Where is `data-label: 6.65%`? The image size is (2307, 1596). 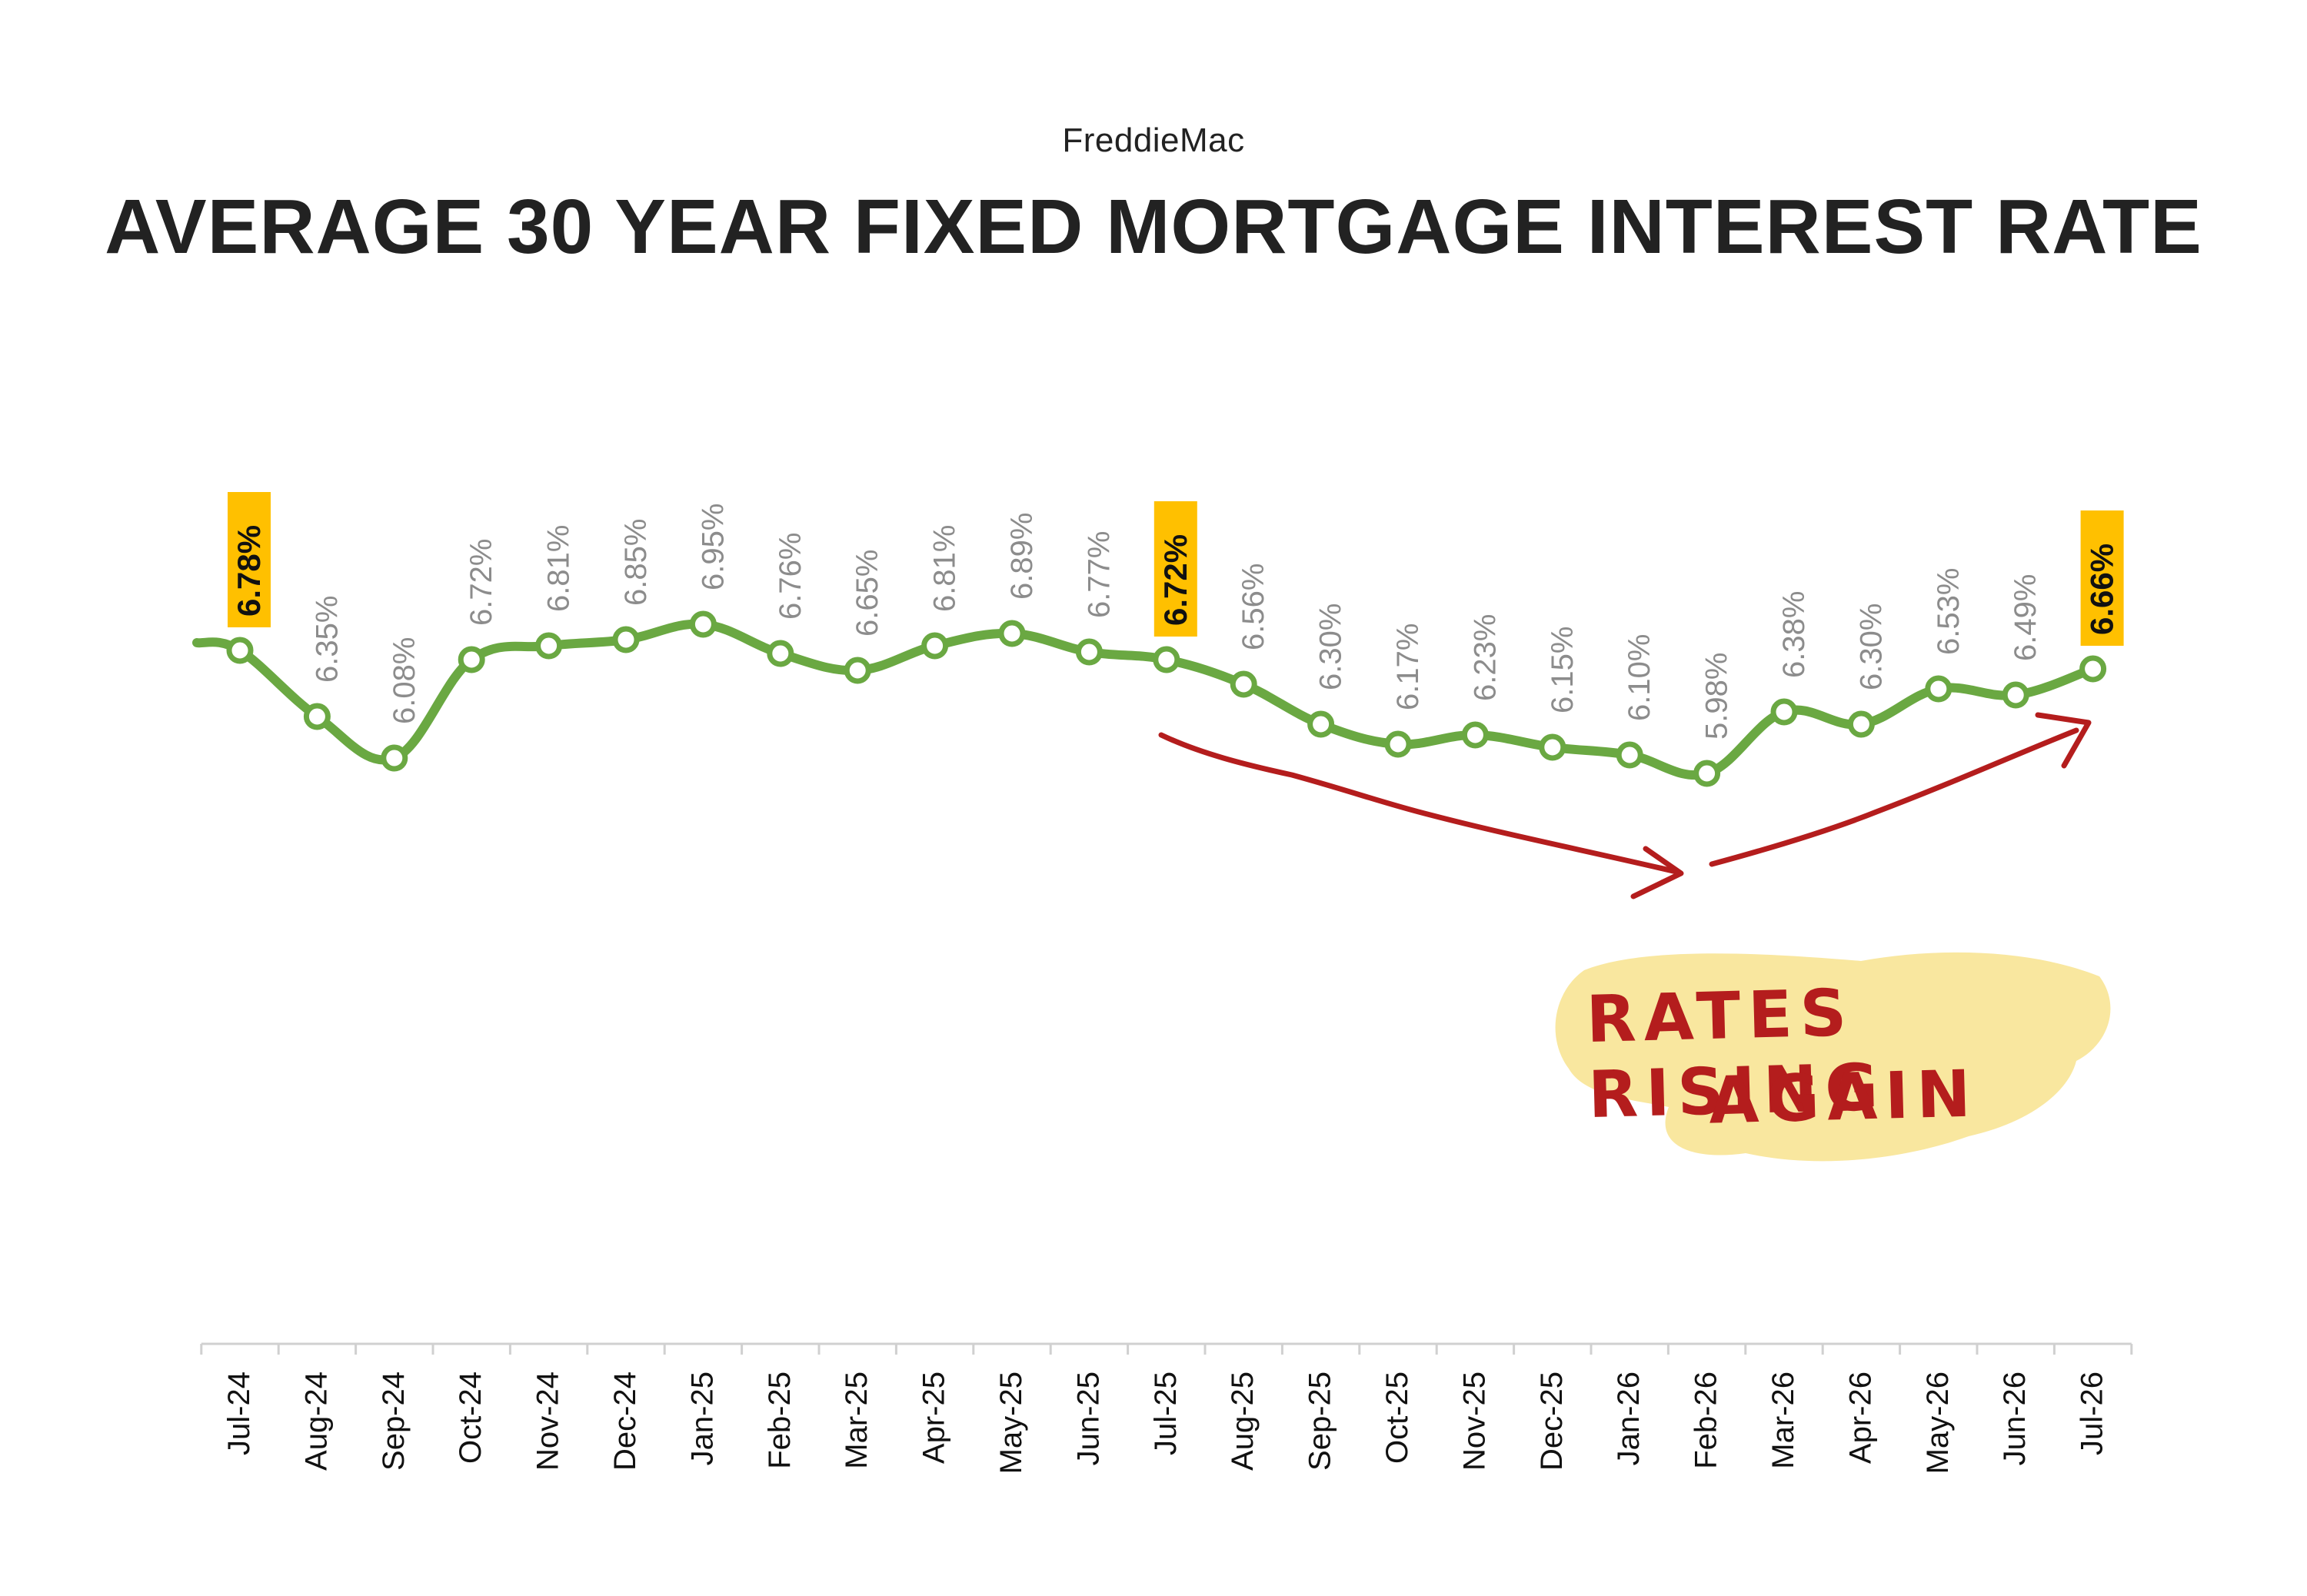 data-label: 6.65% is located at coordinates (867, 593).